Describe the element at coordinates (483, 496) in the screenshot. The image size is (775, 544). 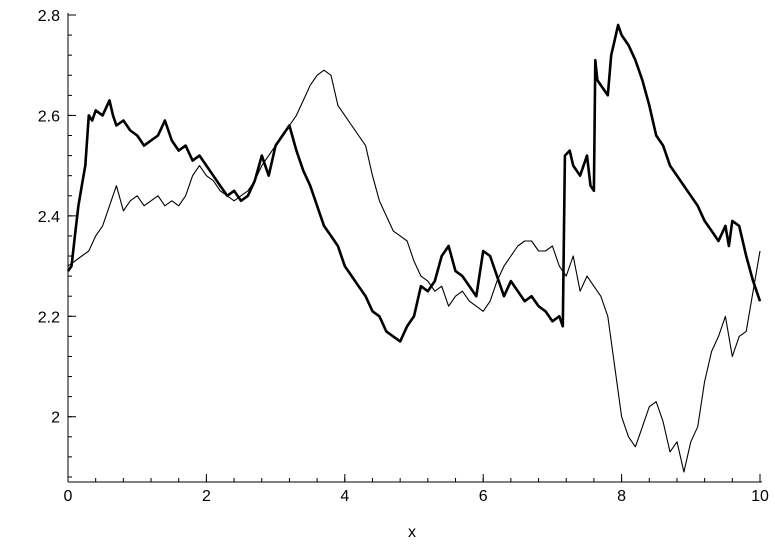
I see `x-tick-label: 6` at that location.